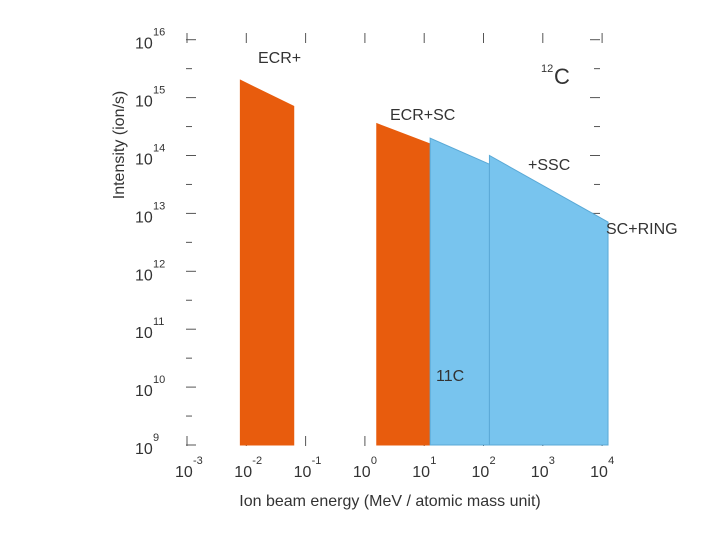 The image size is (720, 540). What do you see at coordinates (257, 461) in the screenshot?
I see `x-tick-exponent: -2` at bounding box center [257, 461].